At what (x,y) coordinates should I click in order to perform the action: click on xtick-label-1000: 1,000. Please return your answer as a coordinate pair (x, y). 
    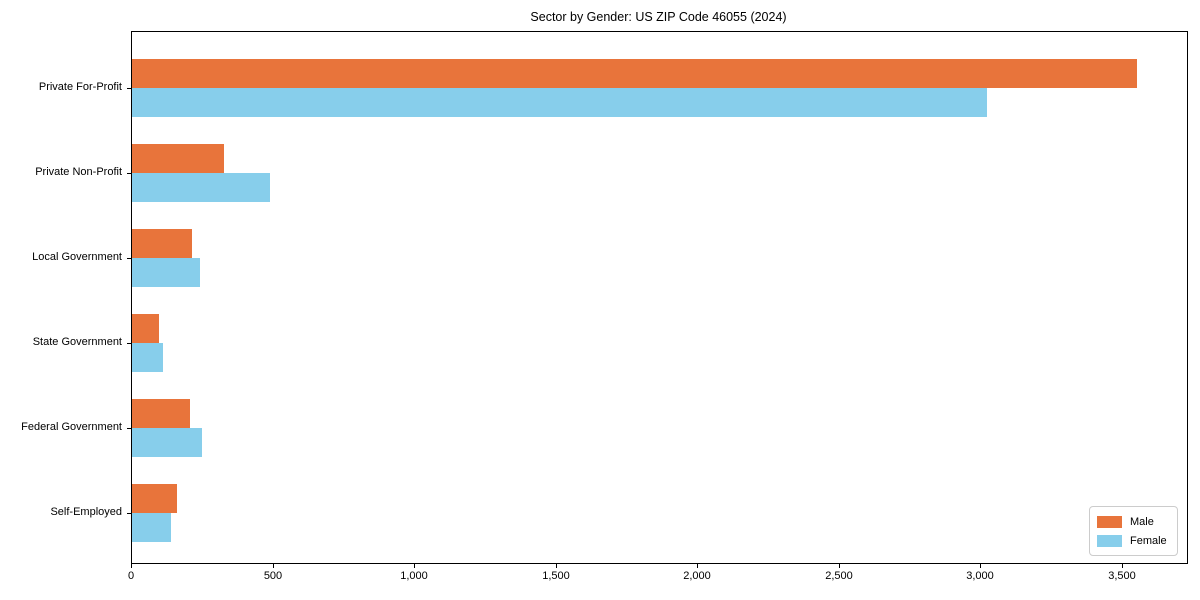
    Looking at the image, I should click on (414, 576).